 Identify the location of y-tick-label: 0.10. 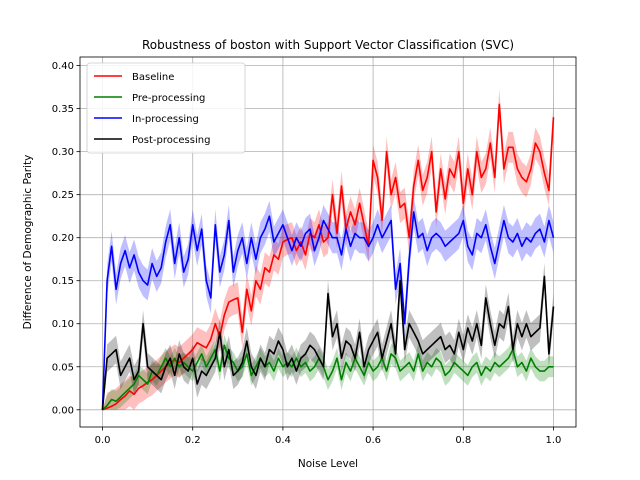
(63, 324).